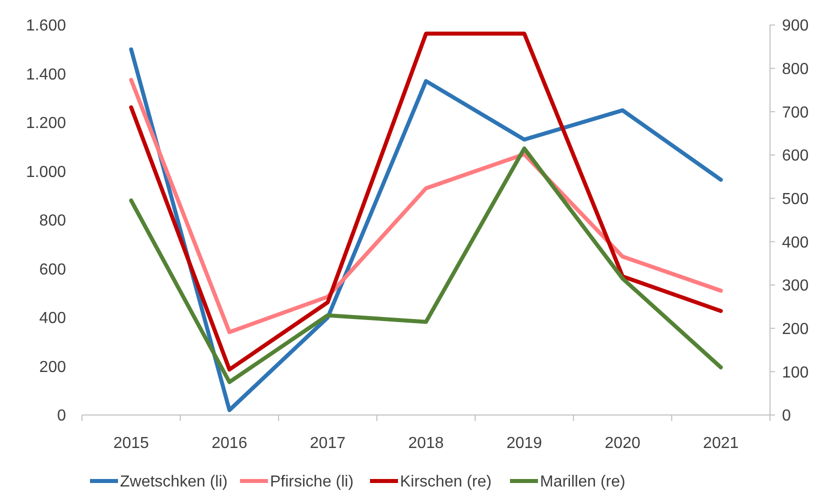 The width and height of the screenshot is (828, 493). I want to click on y2-tick-label: 500, so click(795, 199).